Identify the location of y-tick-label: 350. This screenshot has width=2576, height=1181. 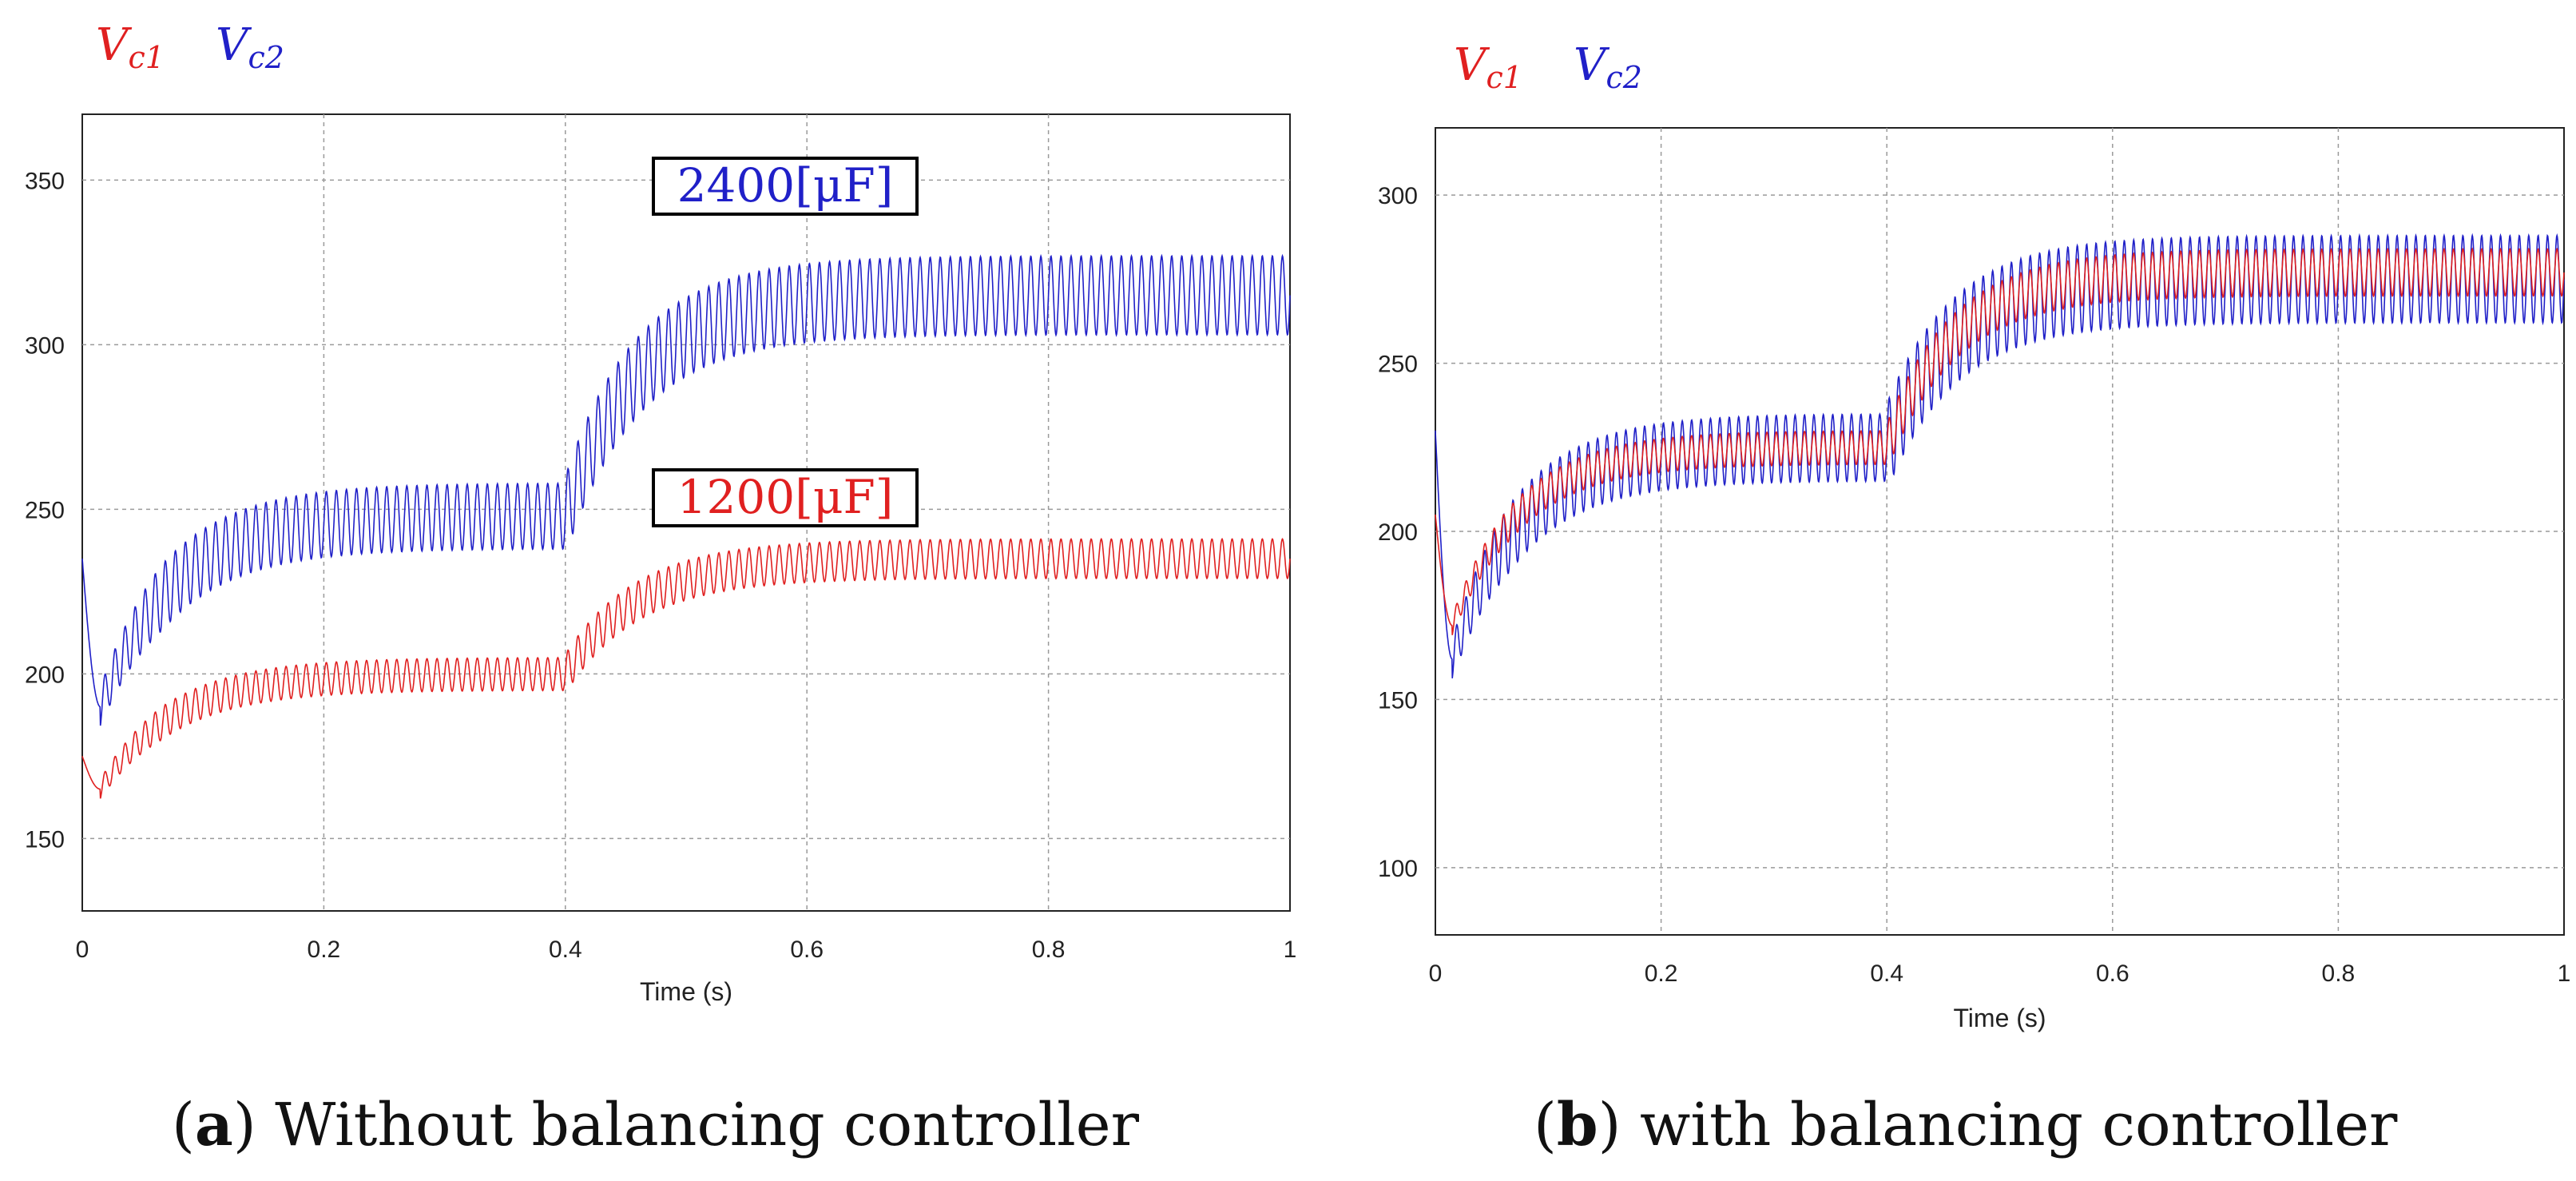
(45, 181).